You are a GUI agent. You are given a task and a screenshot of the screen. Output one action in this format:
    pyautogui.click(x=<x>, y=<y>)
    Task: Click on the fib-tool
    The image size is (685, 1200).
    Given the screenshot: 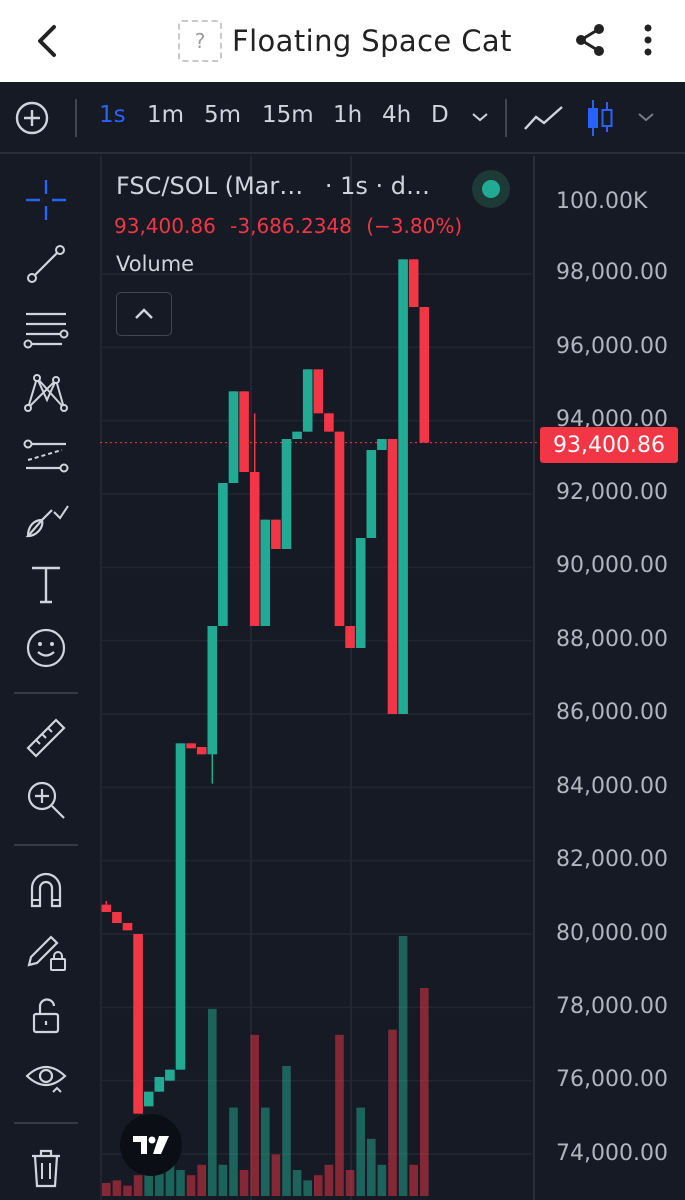 What is the action you would take?
    pyautogui.click(x=46, y=328)
    